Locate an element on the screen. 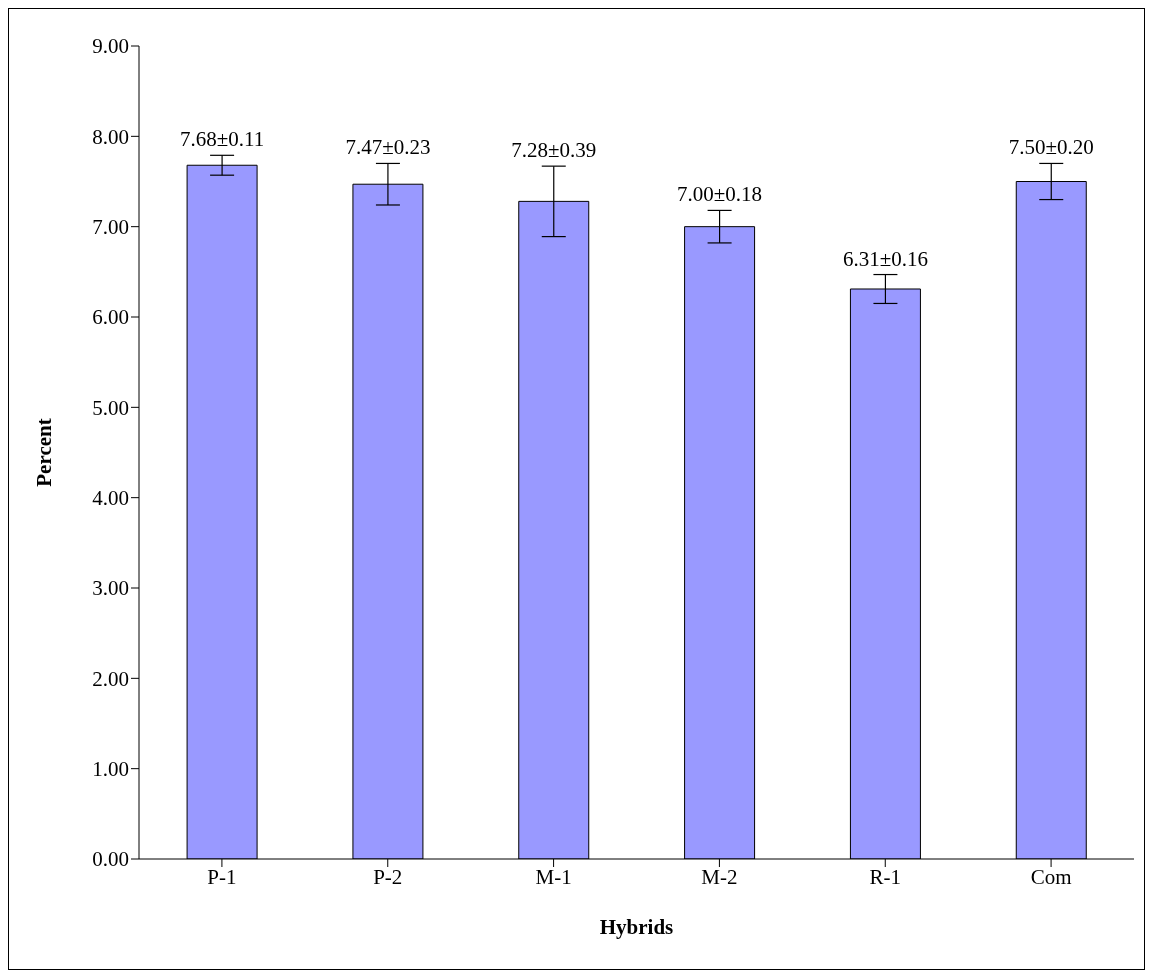  y-tick-label: 0.00 is located at coordinates (110, 859).